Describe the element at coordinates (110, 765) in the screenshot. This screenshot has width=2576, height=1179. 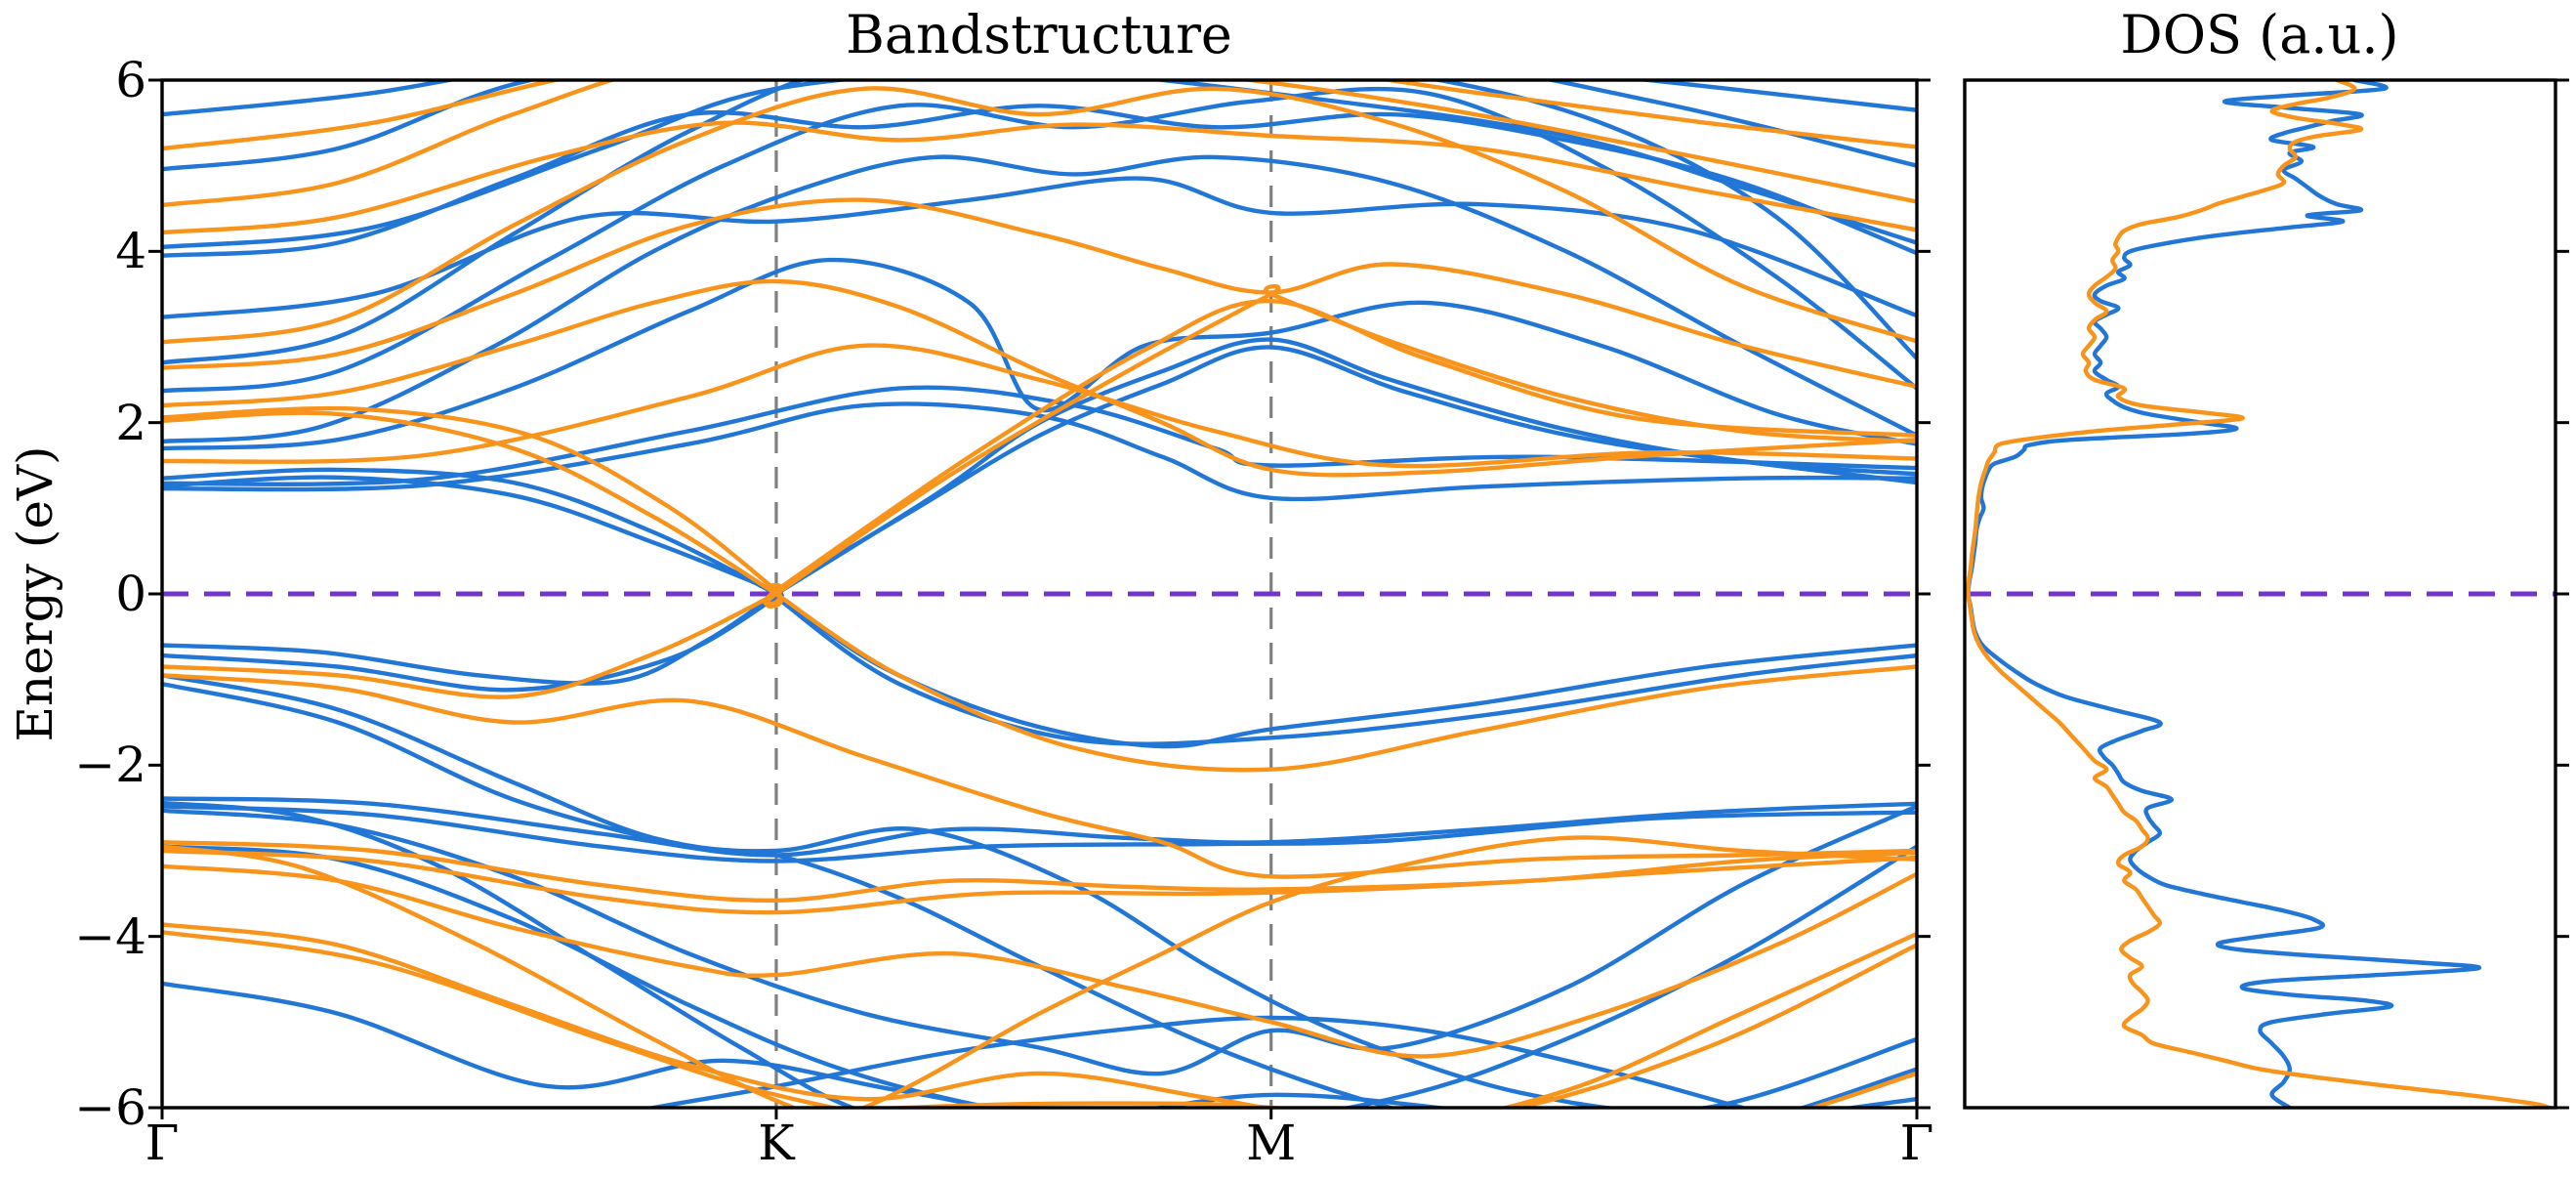
I see `y-tick-label--2: −2` at that location.